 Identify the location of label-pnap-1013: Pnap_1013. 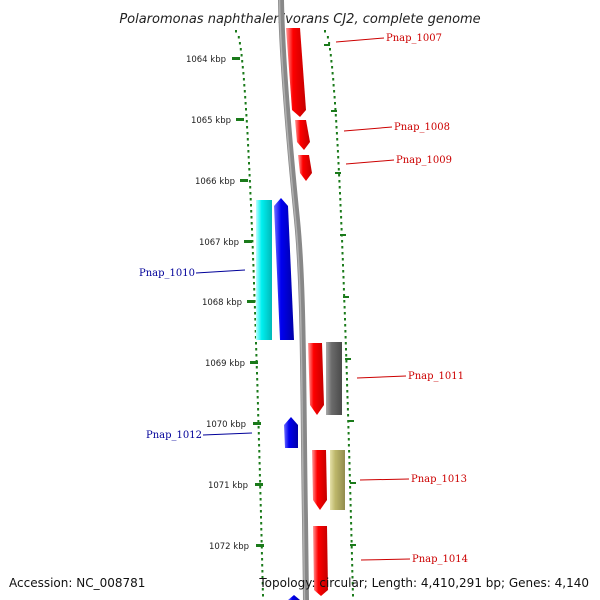
(439, 479).